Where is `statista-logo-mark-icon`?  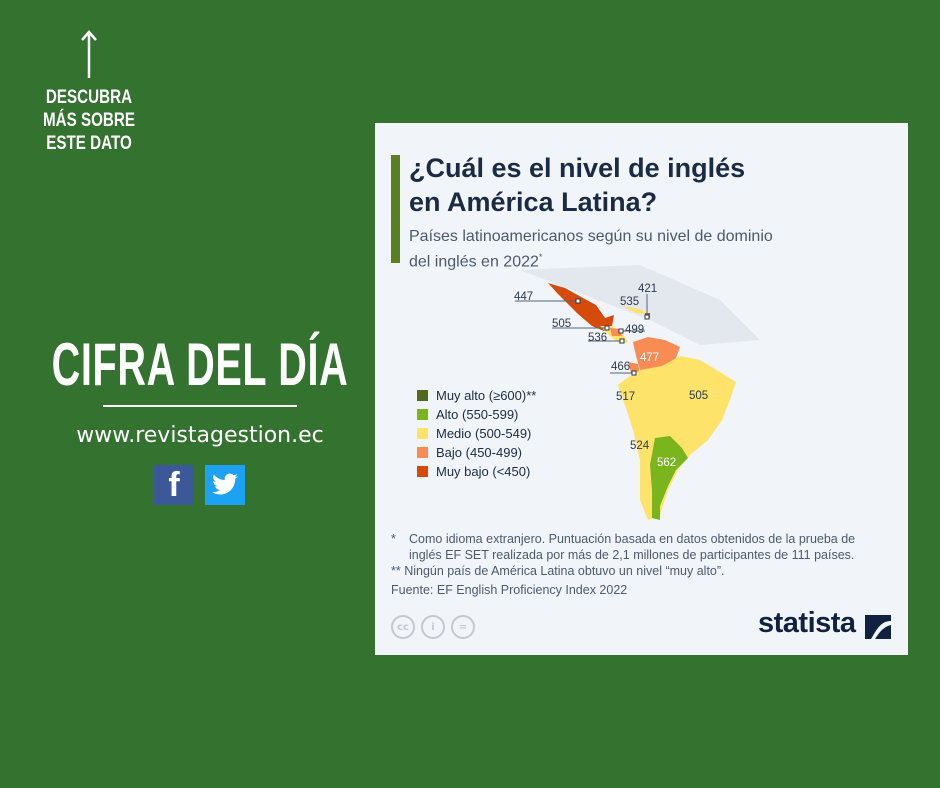 statista-logo-mark-icon is located at coordinates (878, 627).